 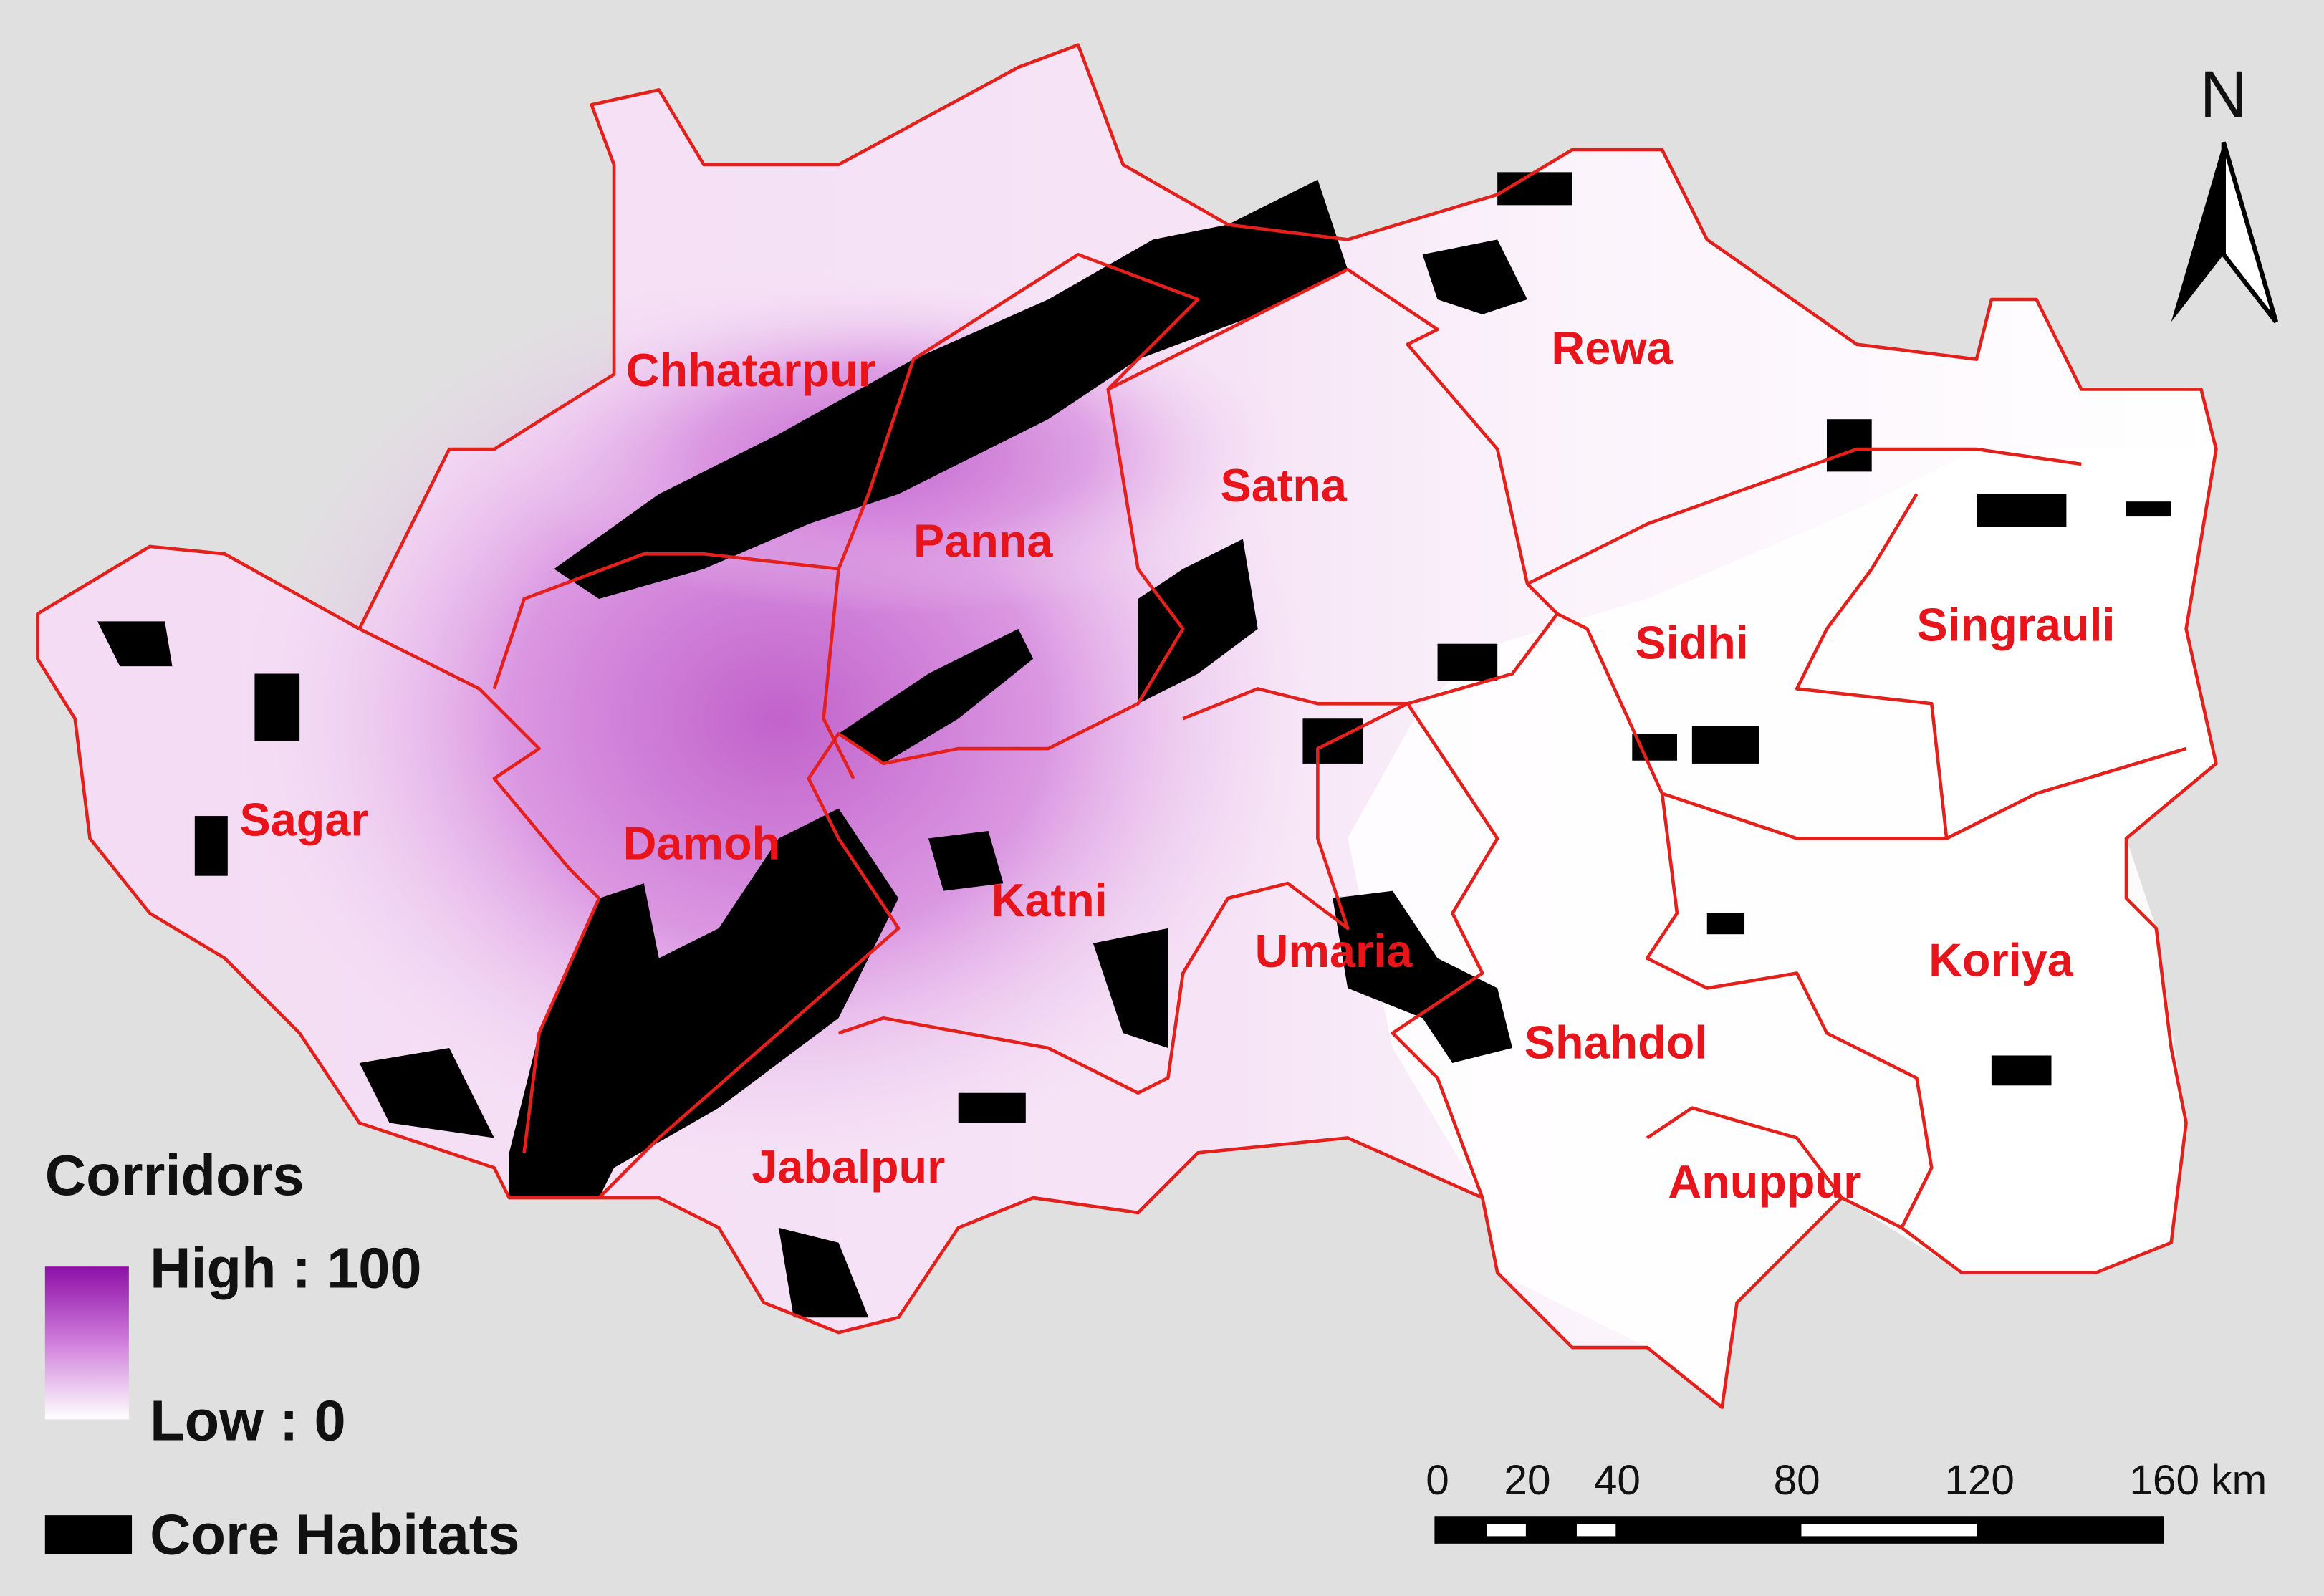 What do you see at coordinates (848, 1166) in the screenshot?
I see `district-label: Jabalpur` at bounding box center [848, 1166].